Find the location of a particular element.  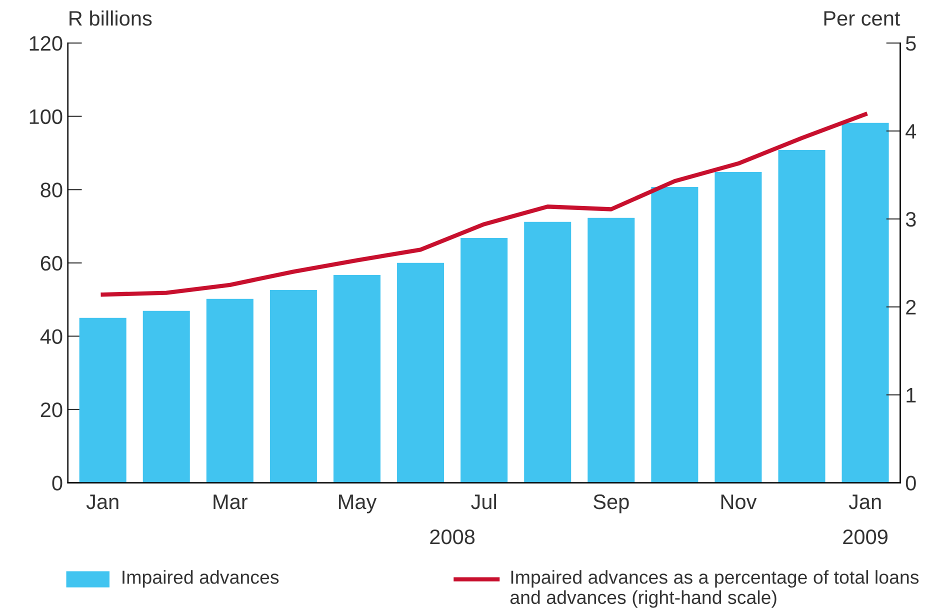

y2-tick-label: 3 is located at coordinates (911, 219).